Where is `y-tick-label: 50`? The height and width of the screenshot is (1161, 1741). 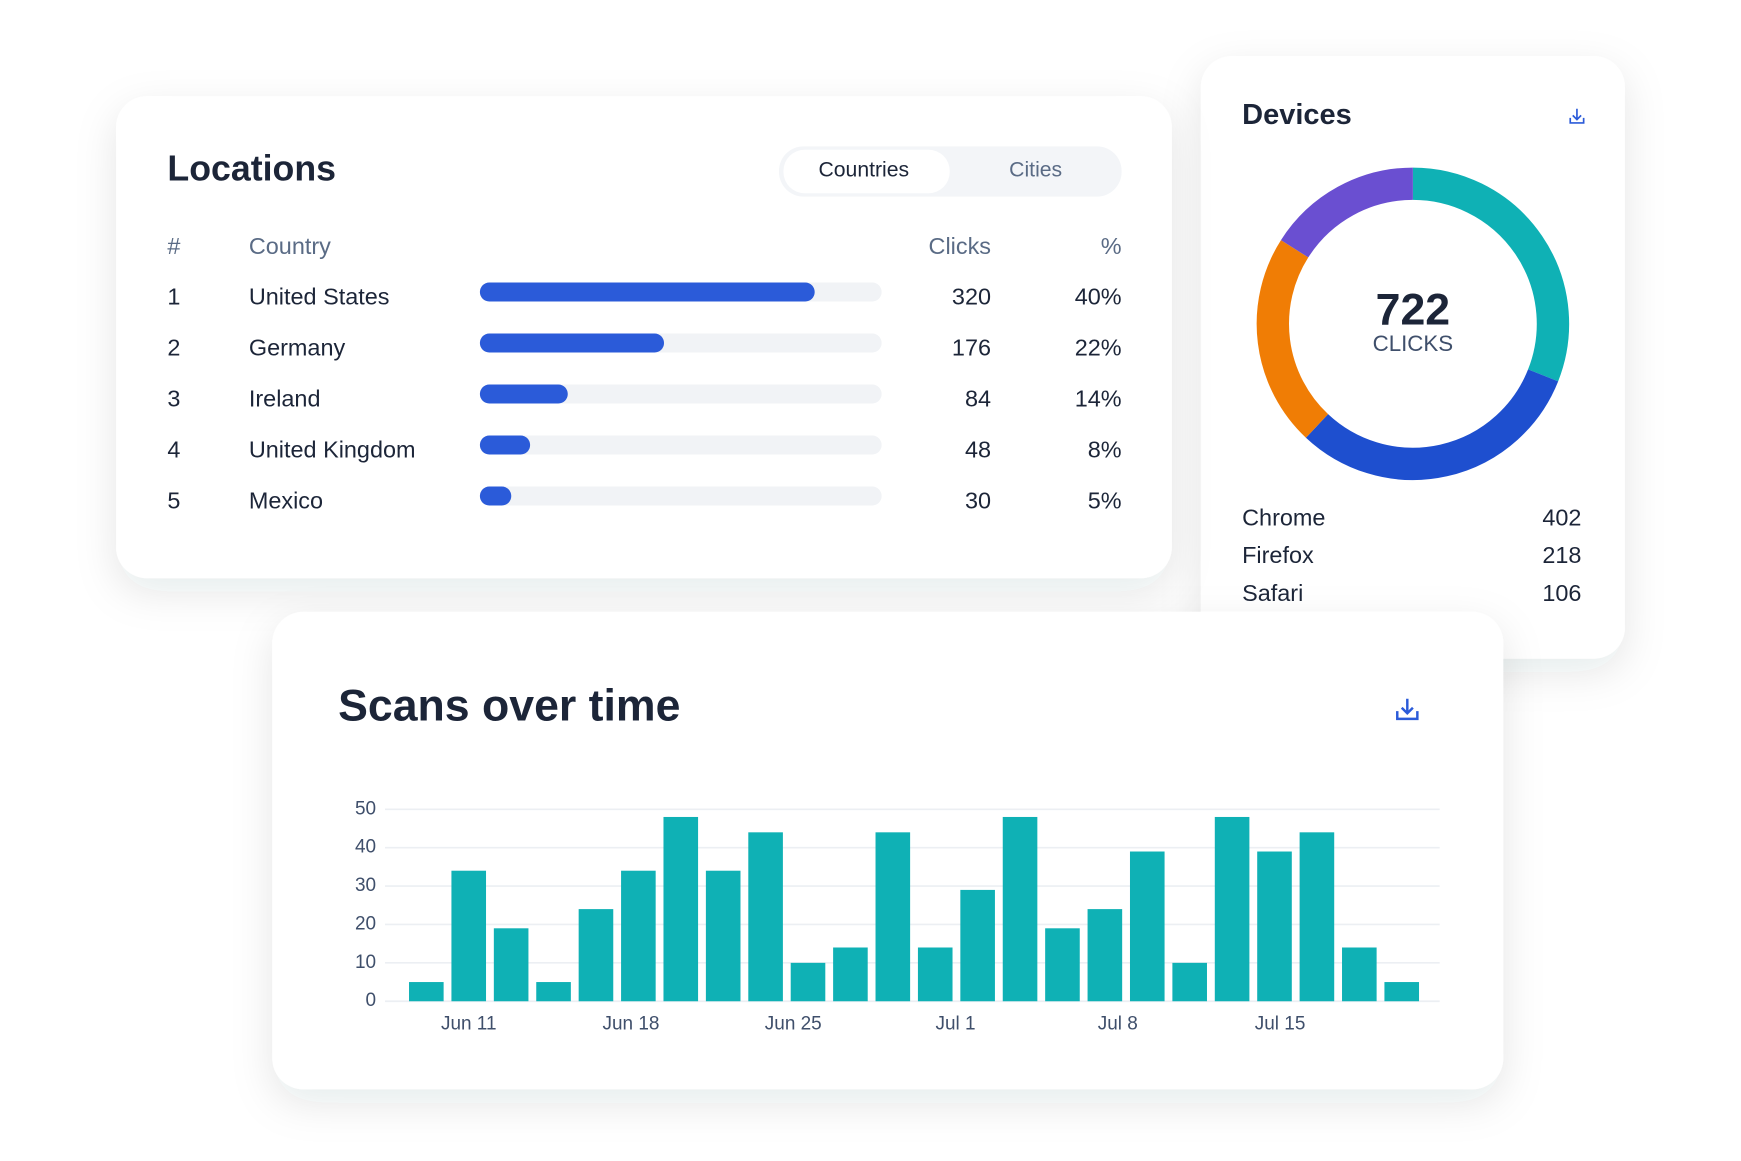
y-tick-label: 50 is located at coordinates (365, 808).